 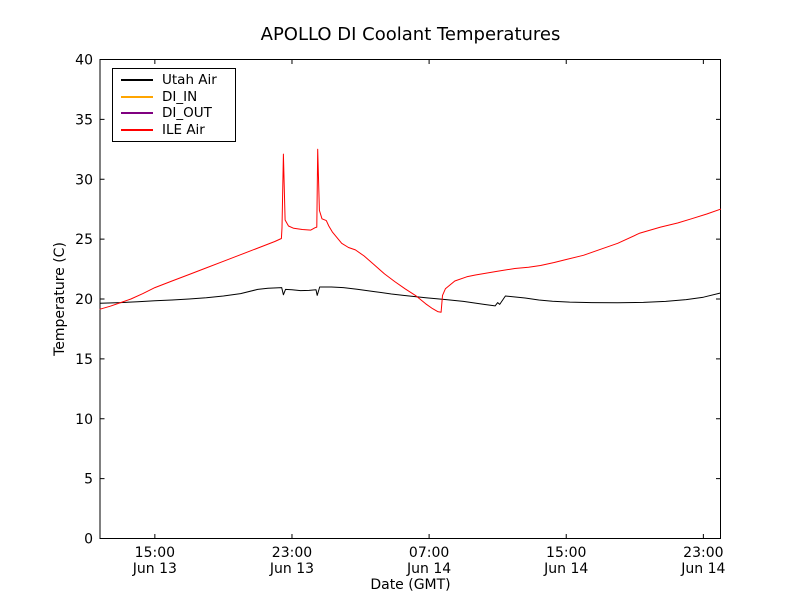 I want to click on x-tick-label-time: 07:00, so click(x=429, y=553).